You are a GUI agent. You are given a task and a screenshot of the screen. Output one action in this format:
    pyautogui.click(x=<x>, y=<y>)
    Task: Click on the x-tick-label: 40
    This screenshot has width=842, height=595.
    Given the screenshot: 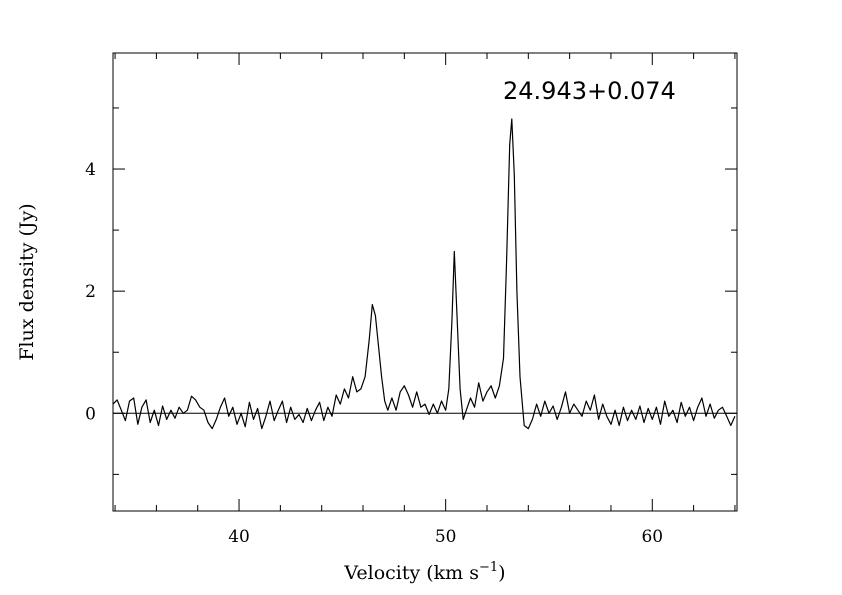 What is the action you would take?
    pyautogui.click(x=239, y=537)
    